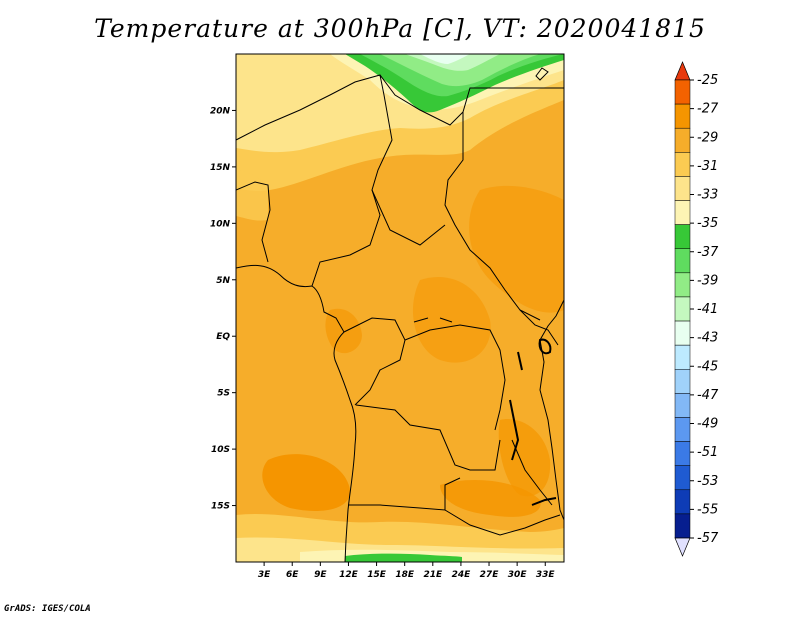 This screenshot has width=800, height=618. What do you see at coordinates (682, 71) in the screenshot?
I see `colorbar-top-arrow` at bounding box center [682, 71].